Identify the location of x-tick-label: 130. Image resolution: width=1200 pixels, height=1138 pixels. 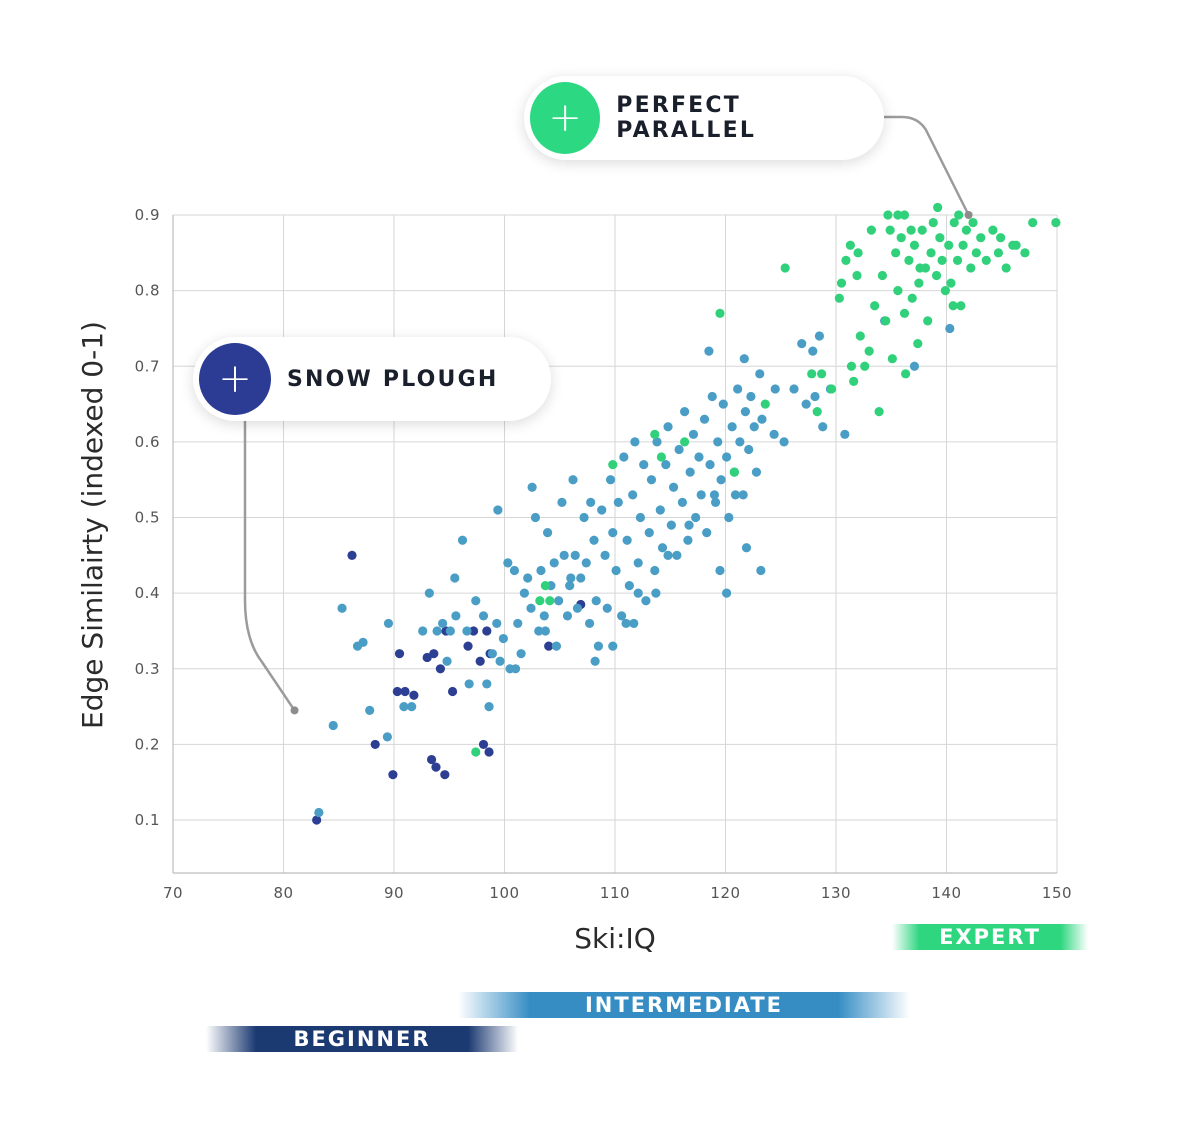
(836, 893).